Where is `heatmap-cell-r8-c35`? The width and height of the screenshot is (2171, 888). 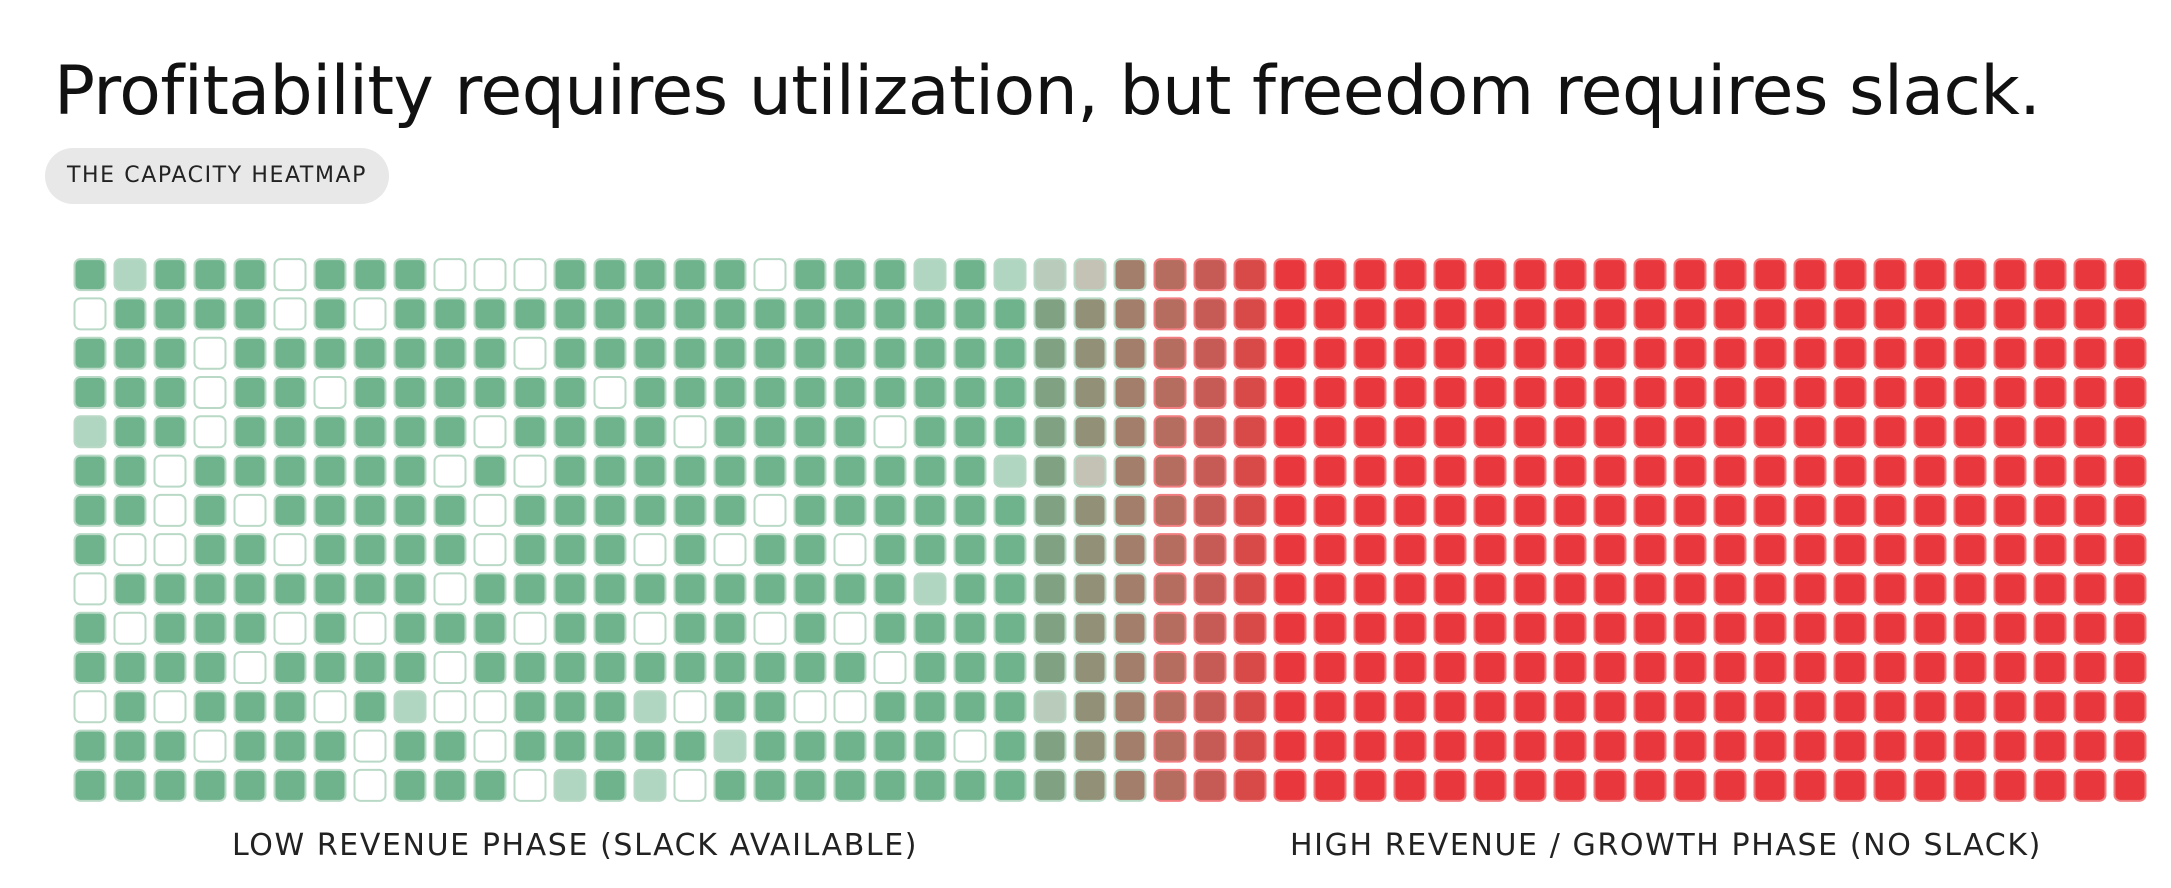 heatmap-cell-r8-c35 is located at coordinates (1490, 589).